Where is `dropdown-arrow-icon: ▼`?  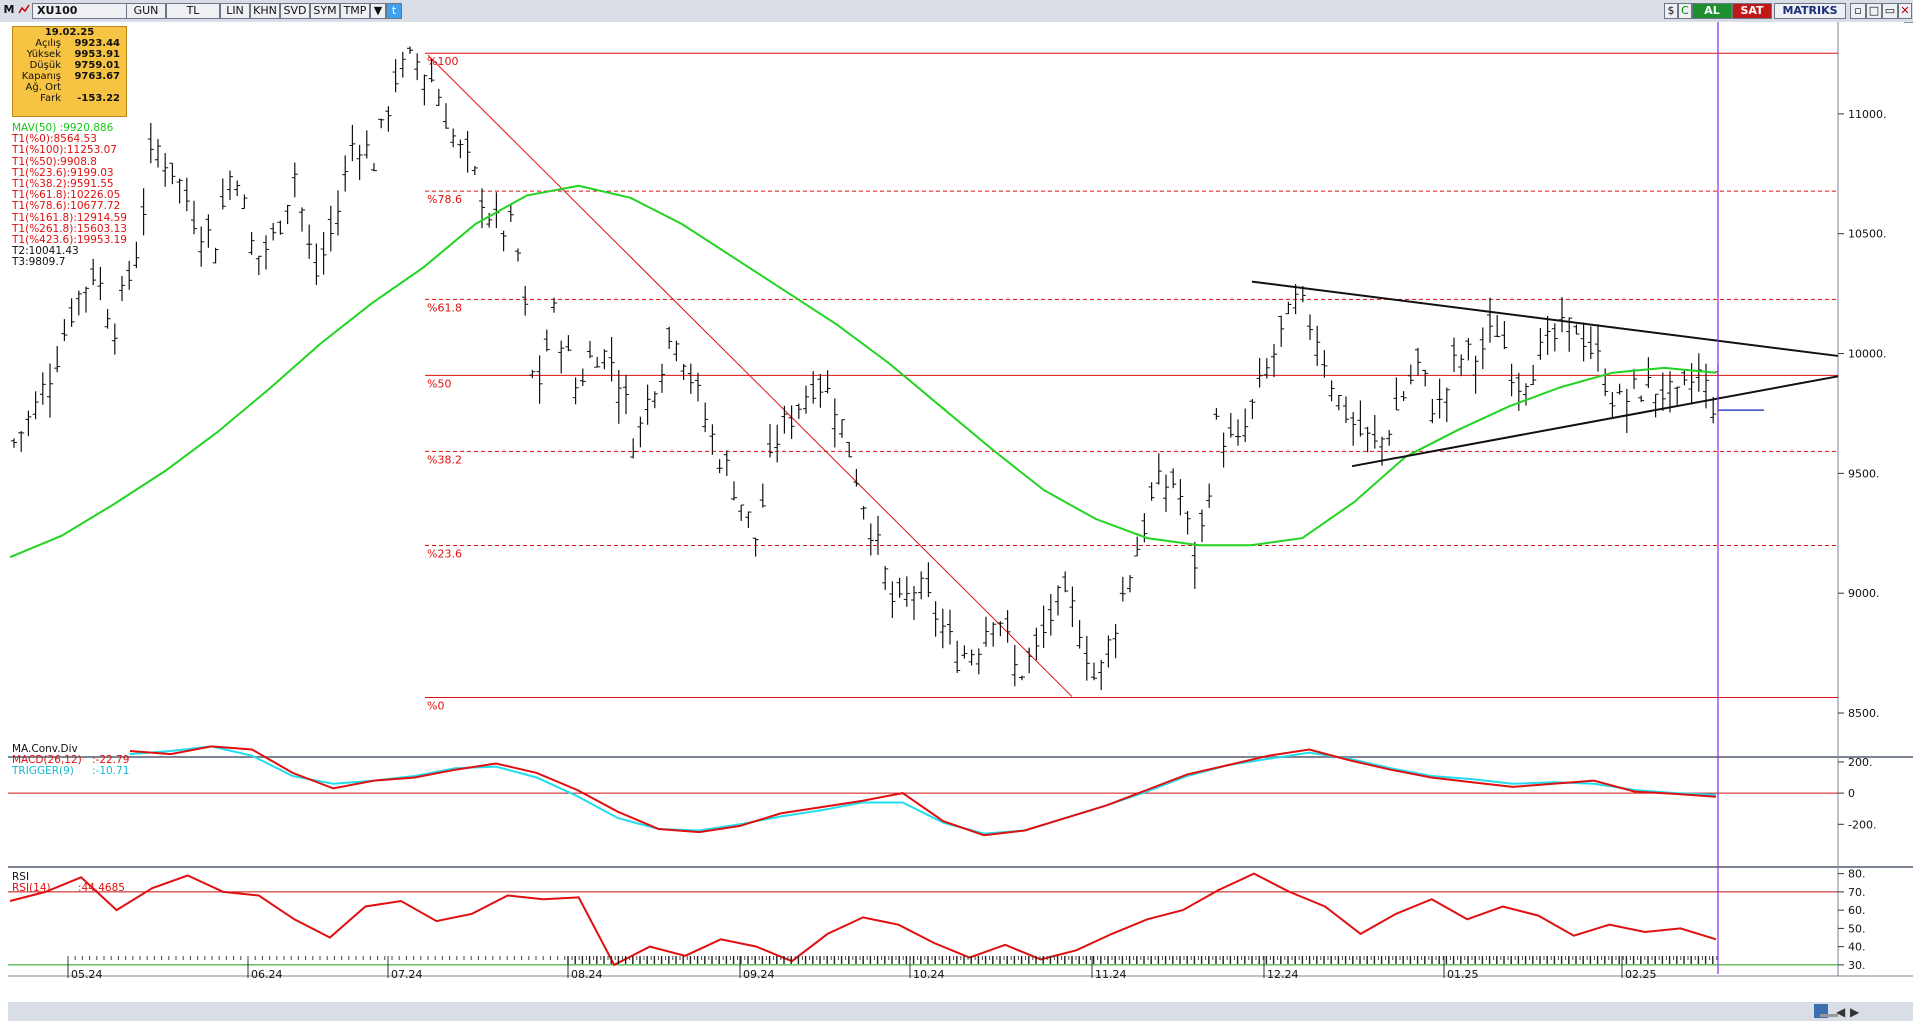
dropdown-arrow-icon: ▼ is located at coordinates (378, 11).